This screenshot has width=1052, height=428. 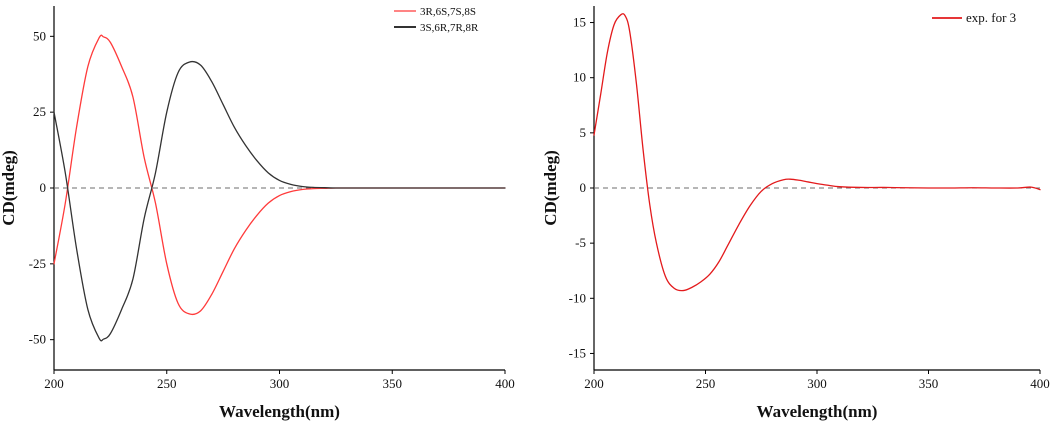 I want to click on y-tick-label: -10, so click(x=577, y=297).